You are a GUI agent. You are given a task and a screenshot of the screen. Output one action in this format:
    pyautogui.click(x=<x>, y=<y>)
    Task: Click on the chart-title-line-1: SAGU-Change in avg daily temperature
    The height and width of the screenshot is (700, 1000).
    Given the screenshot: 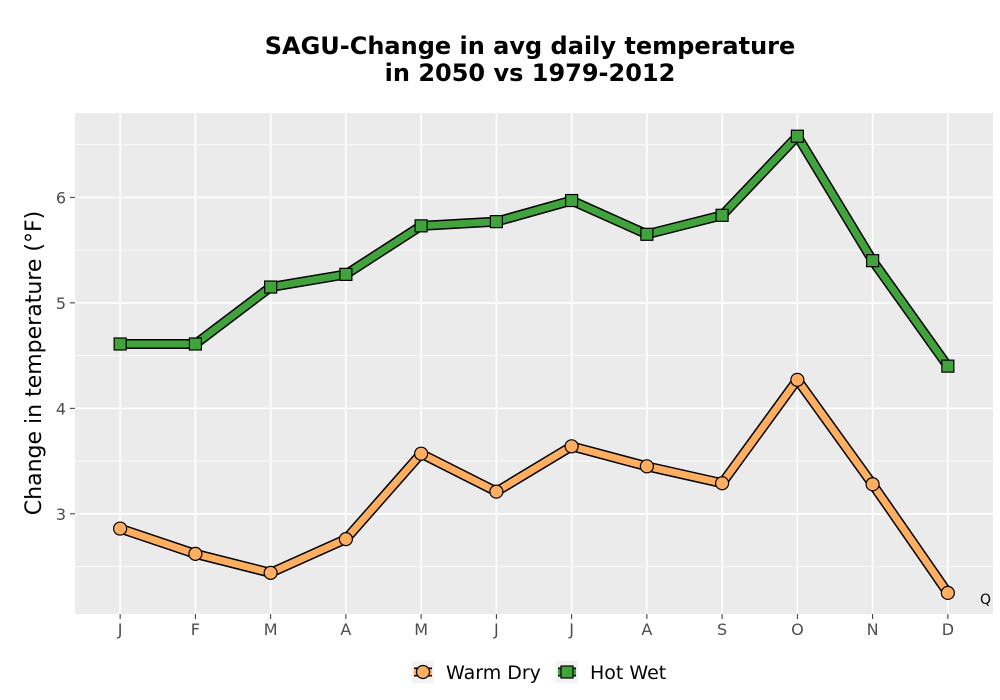 What is the action you would take?
    pyautogui.click(x=530, y=46)
    